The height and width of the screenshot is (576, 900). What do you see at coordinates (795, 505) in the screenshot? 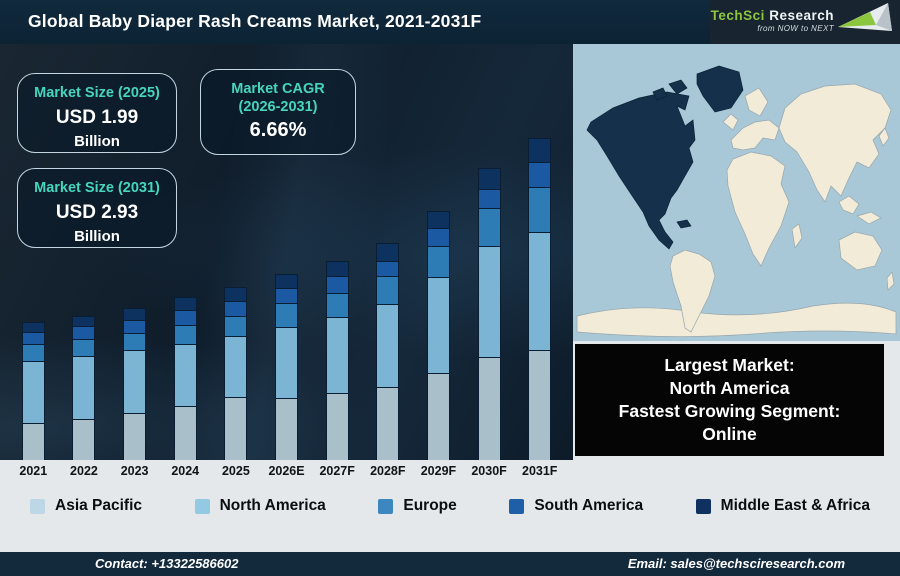
I see `legend-label: Middle East & Africa` at bounding box center [795, 505].